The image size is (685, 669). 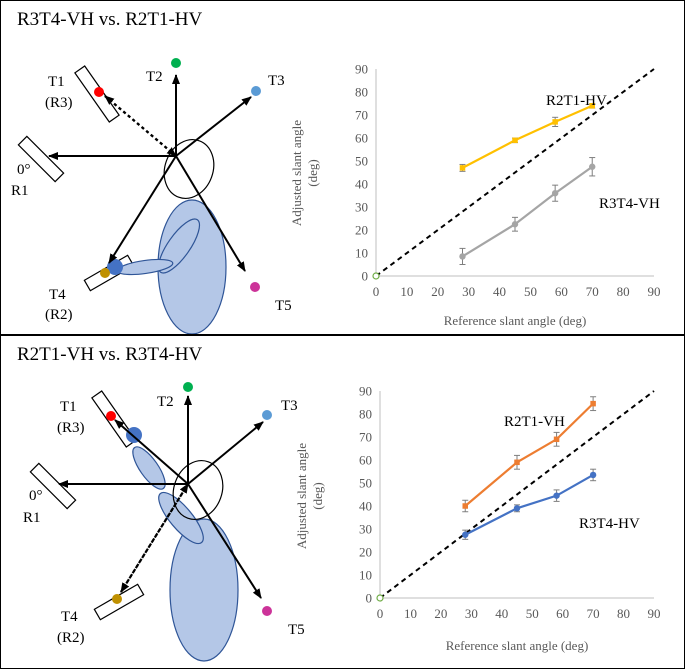 What do you see at coordinates (365, 437) in the screenshot?
I see `y-tick-label: 70` at bounding box center [365, 437].